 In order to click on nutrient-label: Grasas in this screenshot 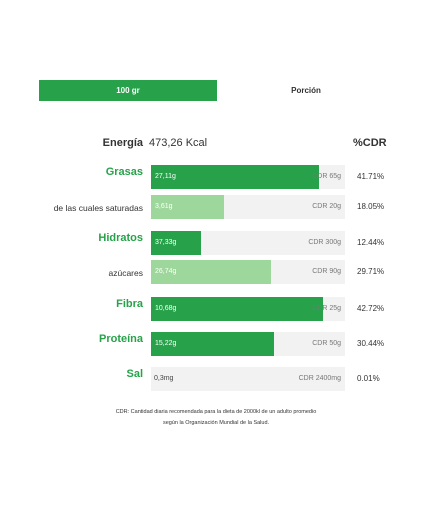, I will do `click(124, 172)`.